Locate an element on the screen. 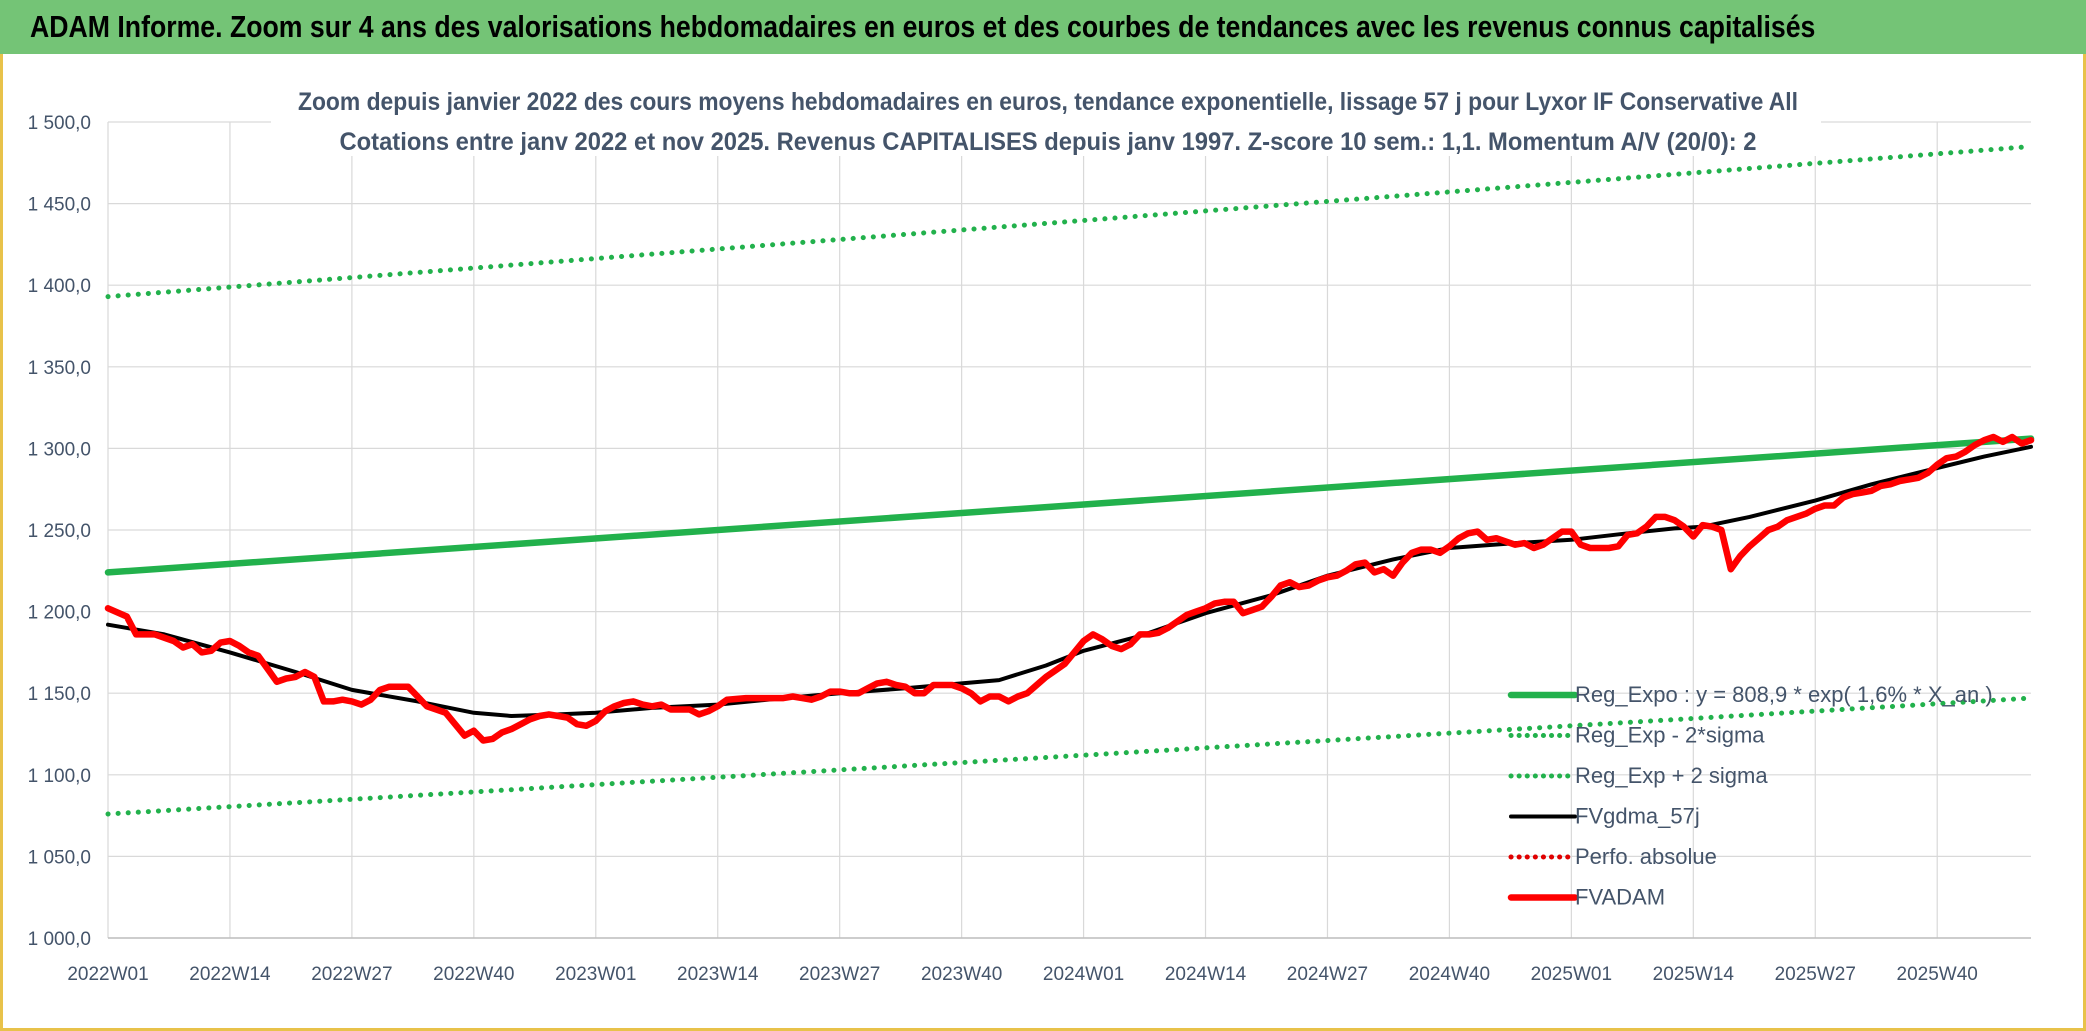 This screenshot has height=1031, width=2086. x-tick-label: 2023W40 is located at coordinates (961, 974).